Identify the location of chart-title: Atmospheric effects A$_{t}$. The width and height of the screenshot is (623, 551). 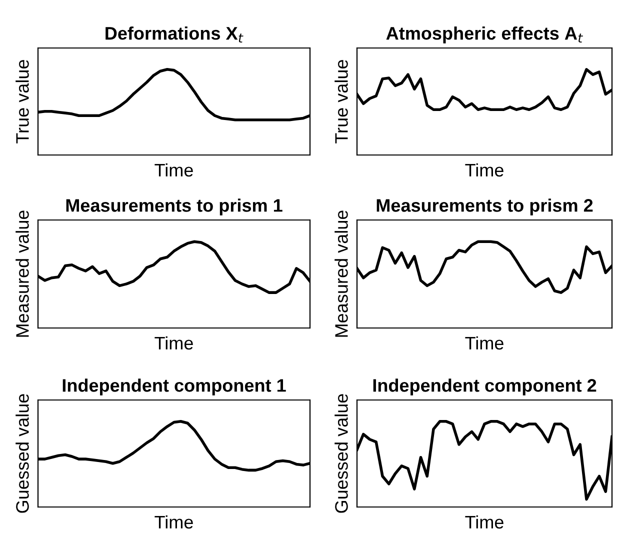
(484, 35).